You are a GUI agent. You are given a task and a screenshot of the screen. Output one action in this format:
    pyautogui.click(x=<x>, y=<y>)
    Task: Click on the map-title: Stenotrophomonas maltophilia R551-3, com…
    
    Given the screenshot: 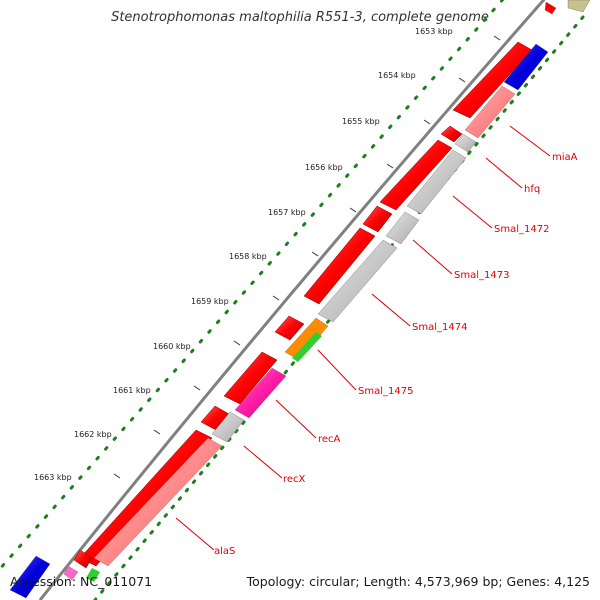 What is the action you would take?
    pyautogui.click(x=300, y=17)
    